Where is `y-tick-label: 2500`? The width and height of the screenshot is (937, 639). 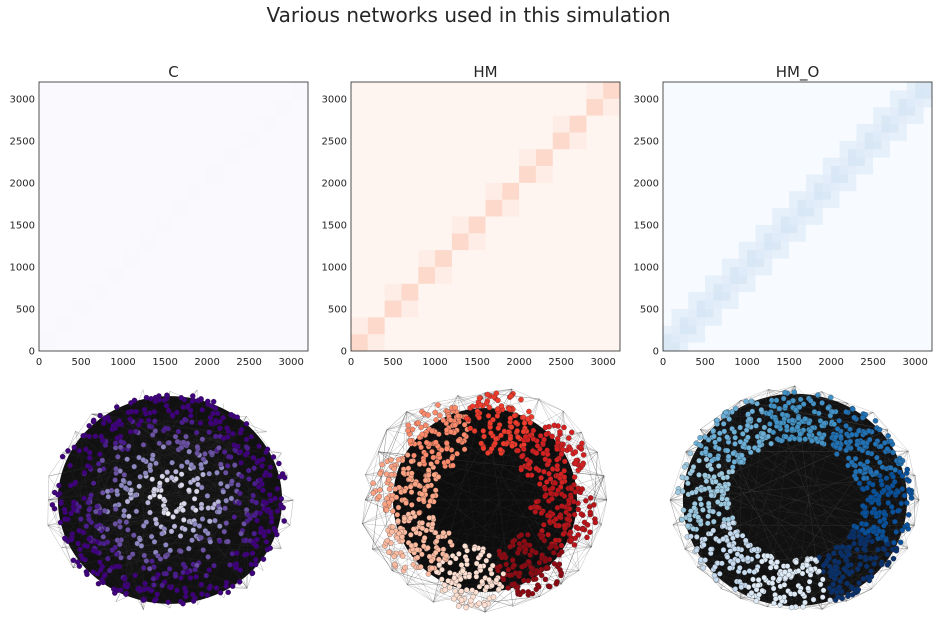
y-tick-label: 2500 is located at coordinates (646, 141).